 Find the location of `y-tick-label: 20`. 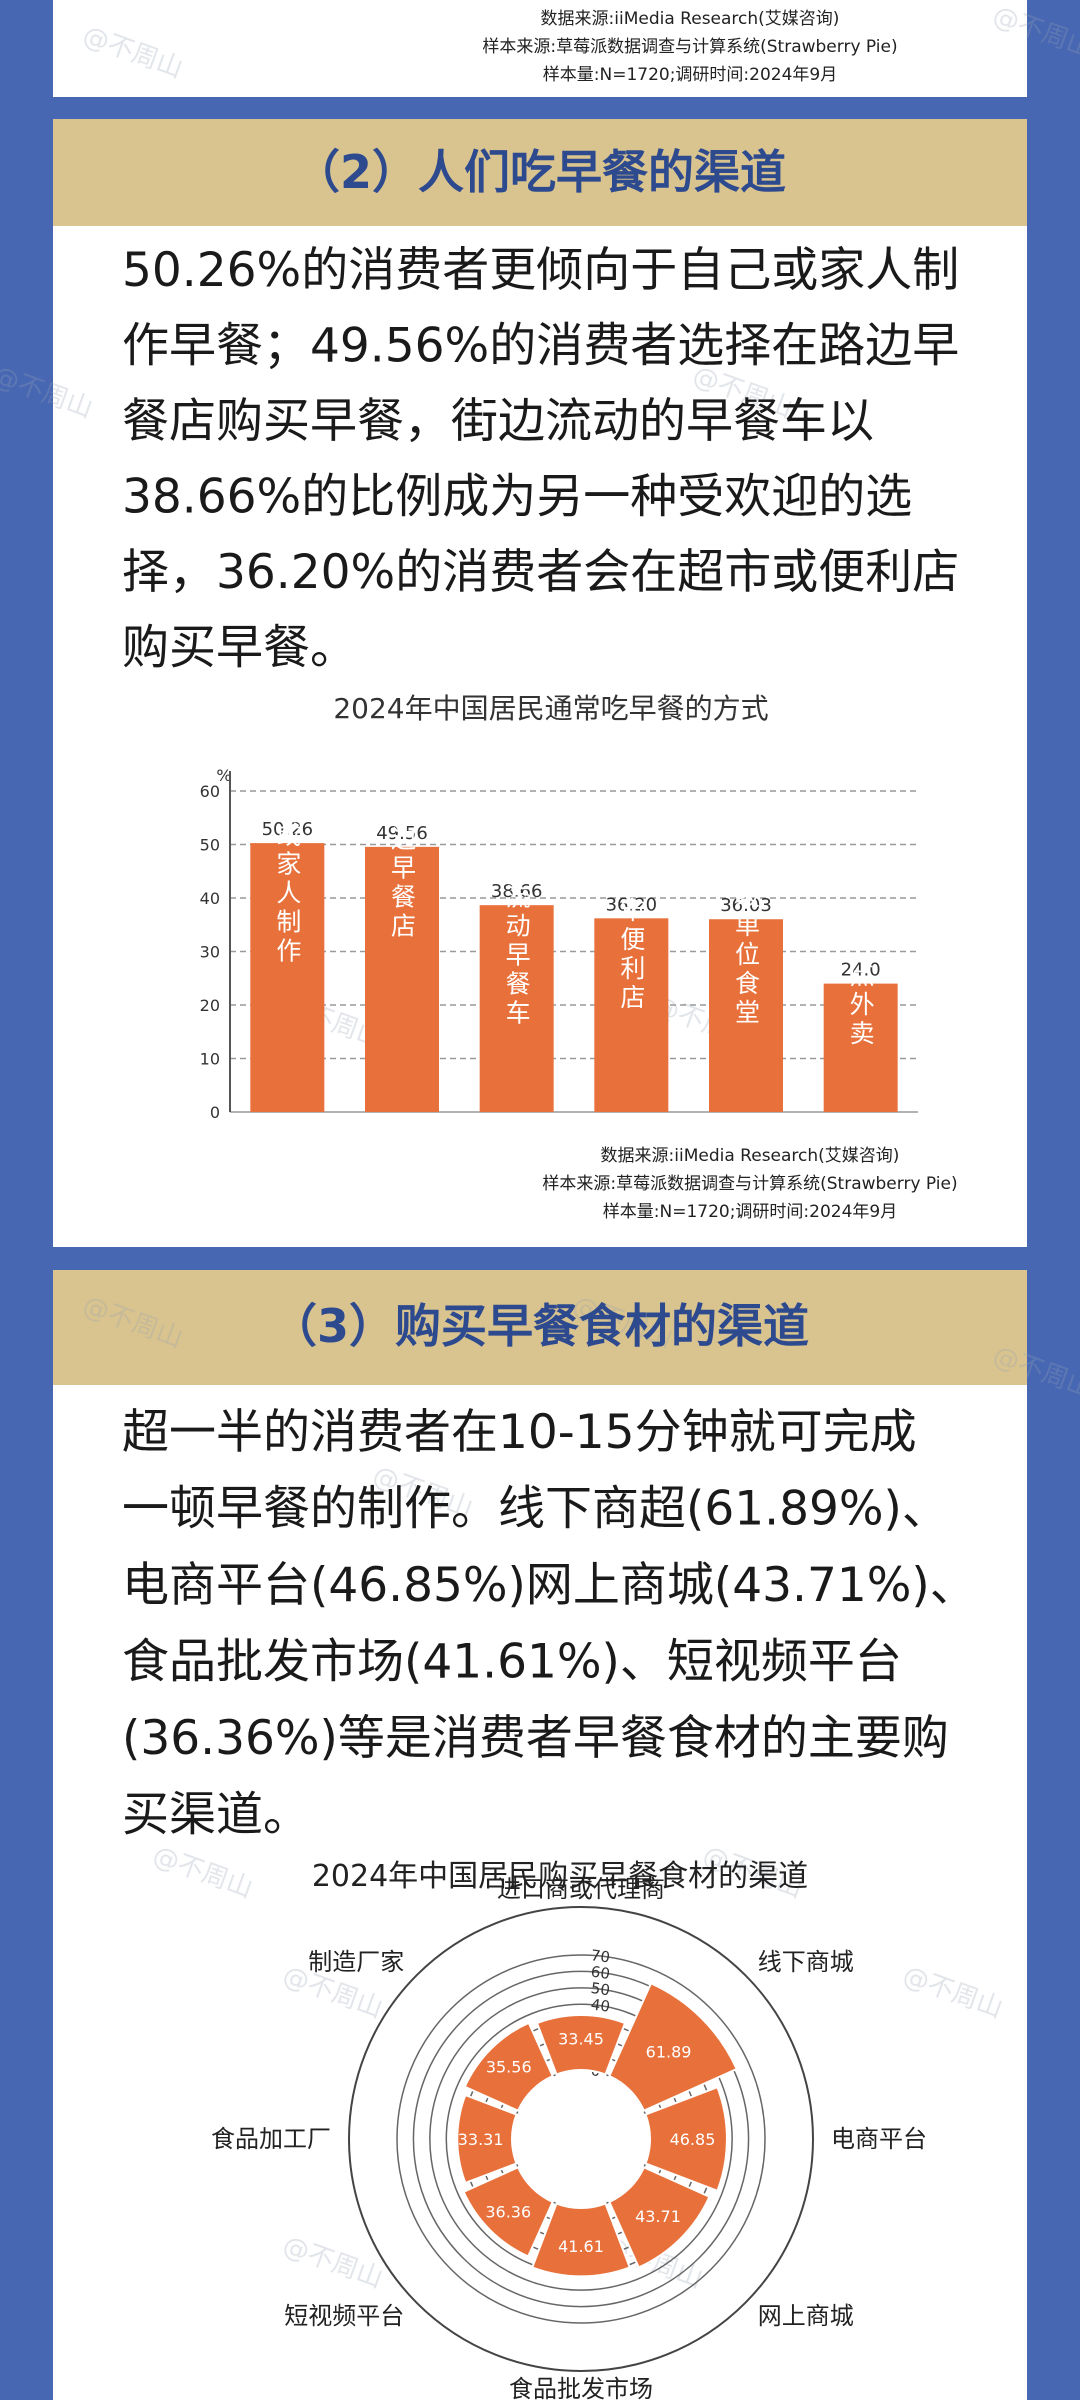

y-tick-label: 20 is located at coordinates (210, 1005).